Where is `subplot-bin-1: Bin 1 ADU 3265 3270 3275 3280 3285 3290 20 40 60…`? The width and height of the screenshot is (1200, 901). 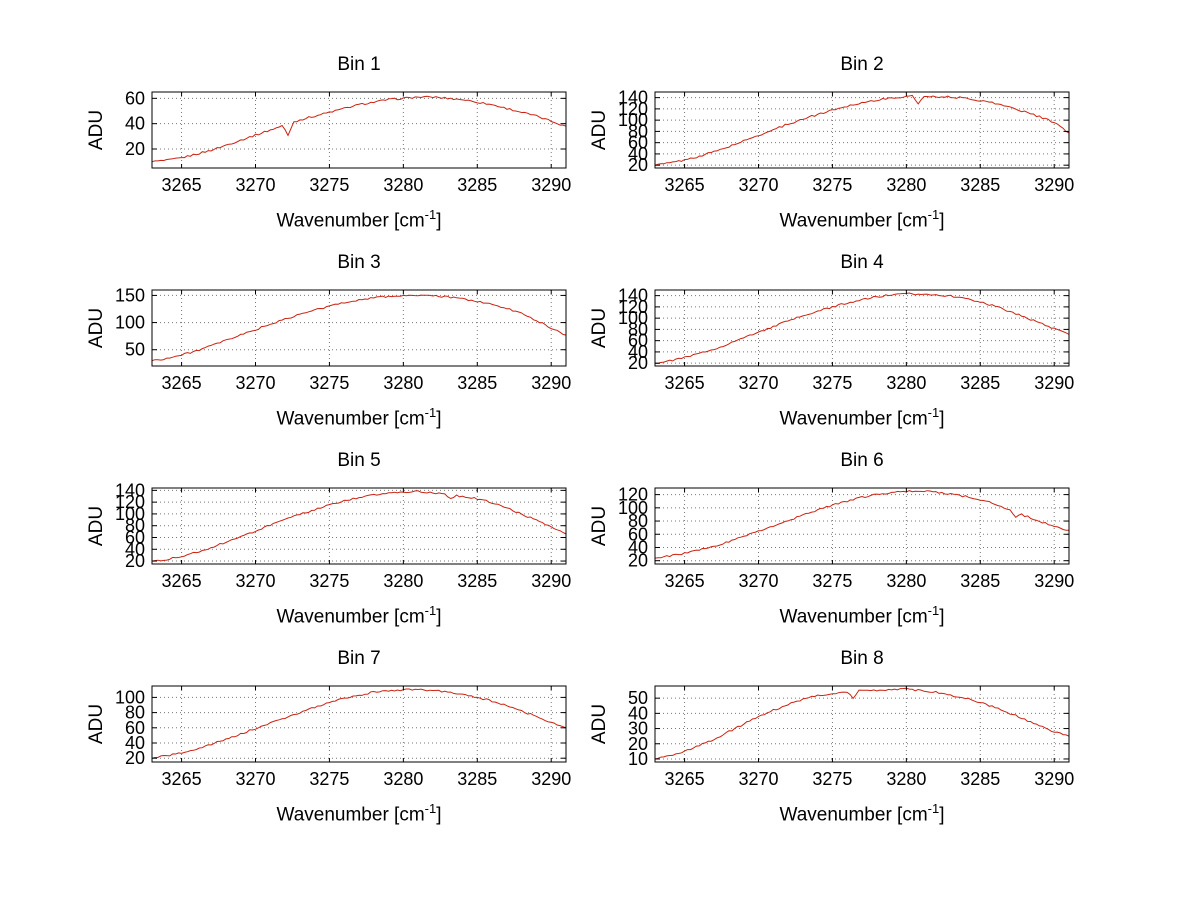 subplot-bin-1: Bin 1 ADU 3265 3270 3275 3280 3285 3290 20 40 60… is located at coordinates (300, 120).